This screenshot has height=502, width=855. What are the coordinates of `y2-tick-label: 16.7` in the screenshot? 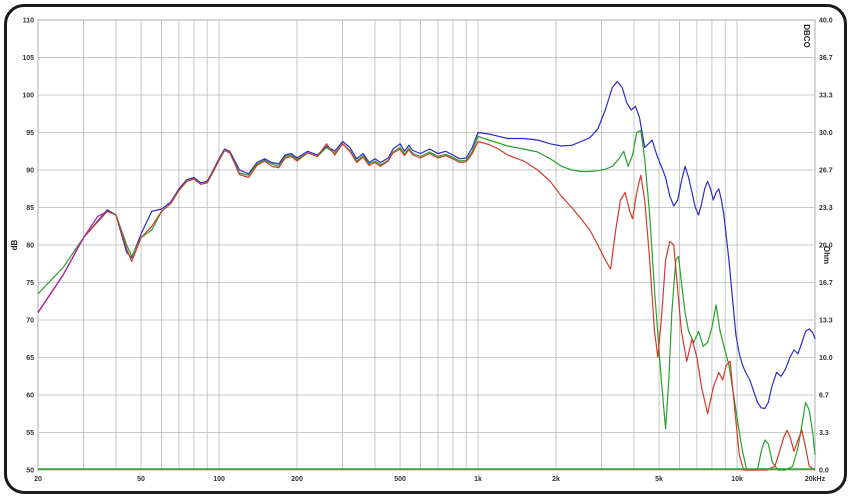 It's located at (826, 283).